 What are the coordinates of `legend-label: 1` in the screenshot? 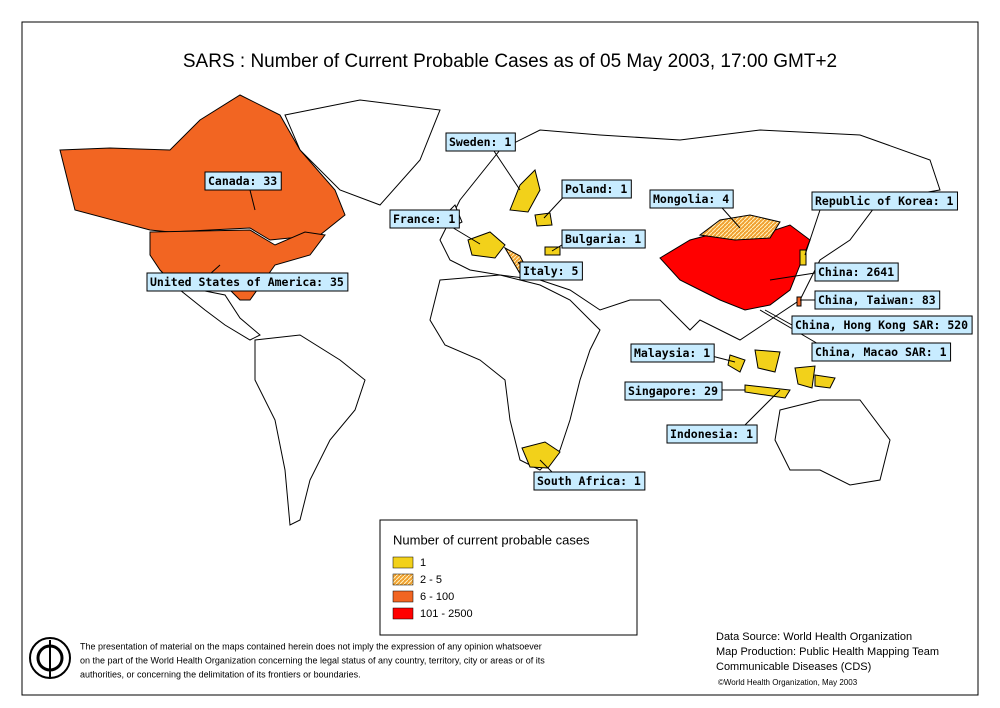 It's located at (423, 563).